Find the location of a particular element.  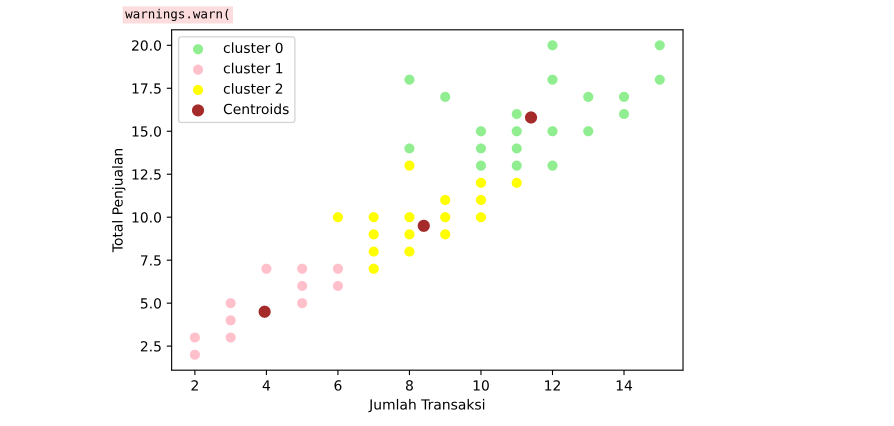

y-tick-label: 7.5 is located at coordinates (150, 260).